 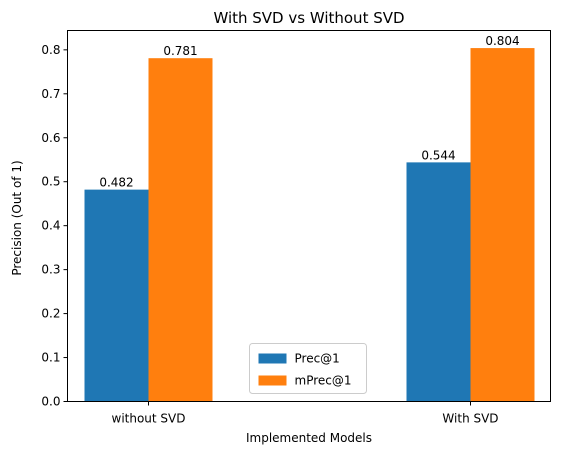 What do you see at coordinates (308, 368) in the screenshot?
I see `legend: Prec@1 mPrec@1` at bounding box center [308, 368].